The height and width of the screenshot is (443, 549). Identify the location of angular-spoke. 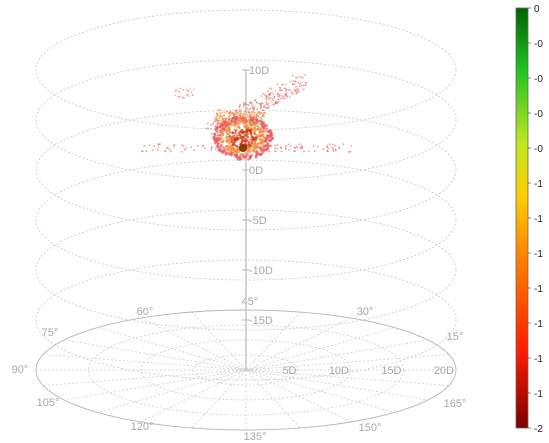
(246, 370).